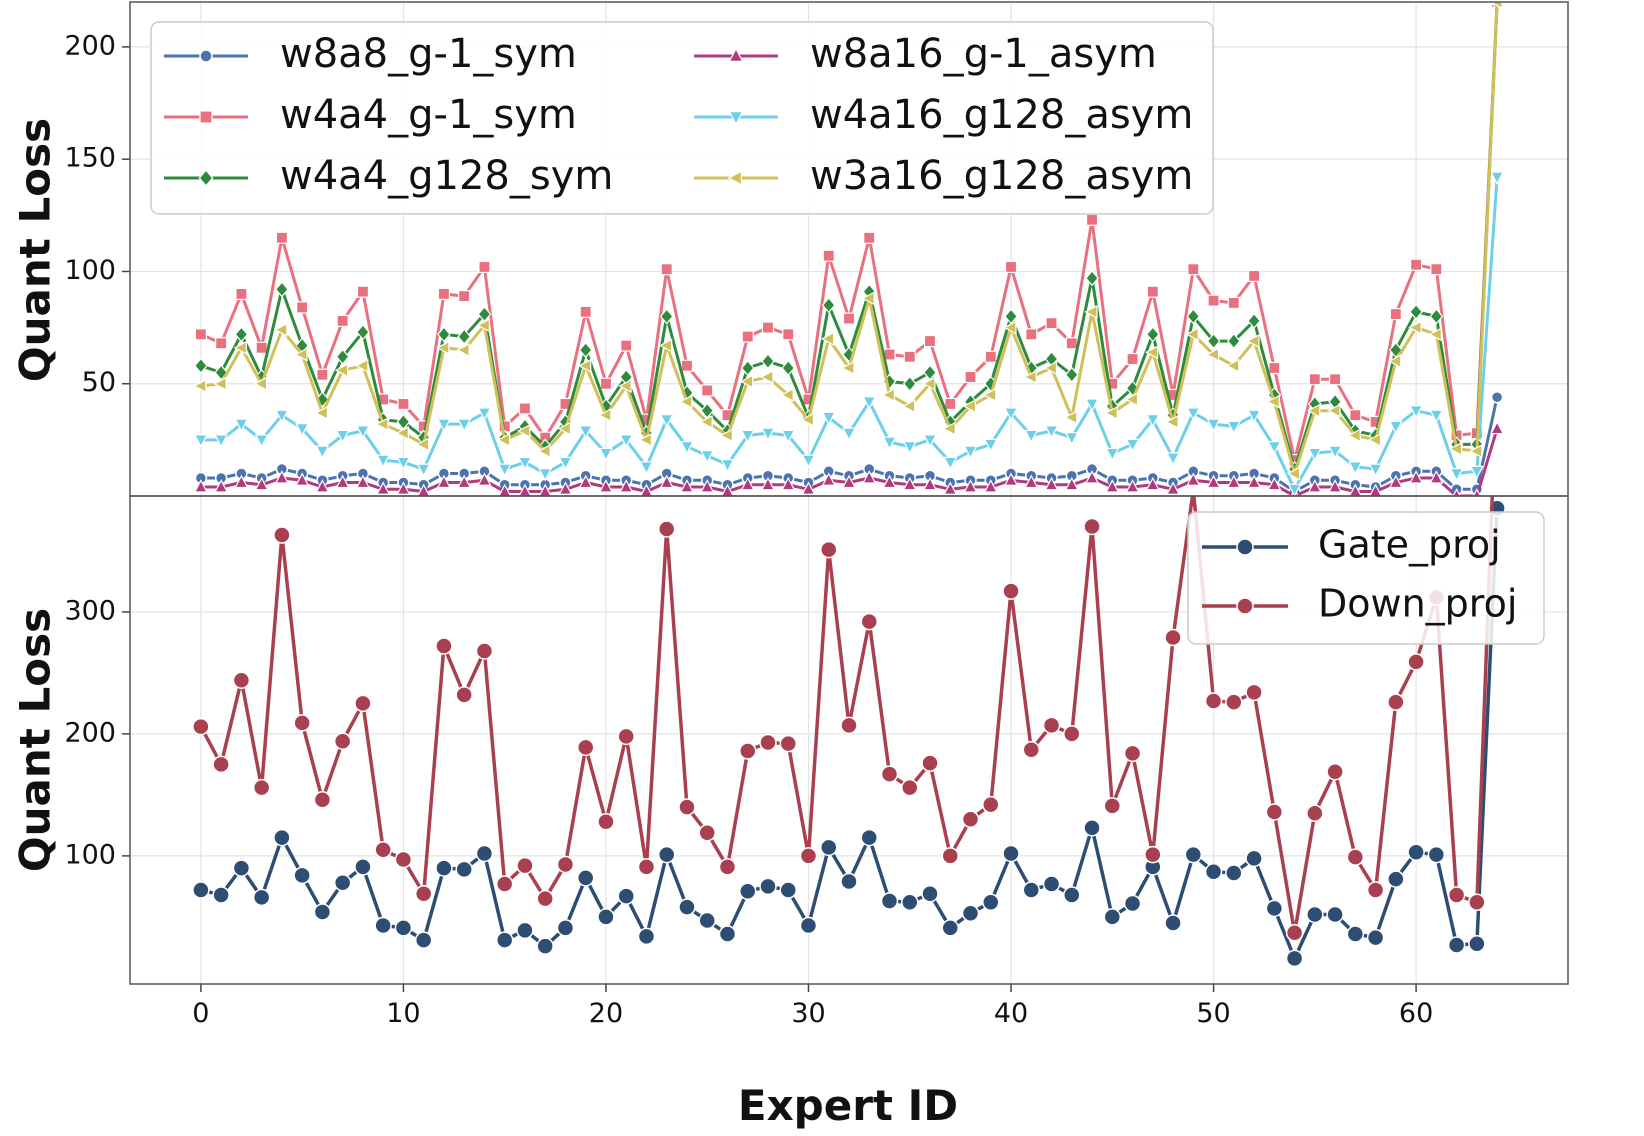 The width and height of the screenshot is (1644, 1136). Describe the element at coordinates (90, 45) in the screenshot. I see `top-ytick-label-200: 200` at that location.